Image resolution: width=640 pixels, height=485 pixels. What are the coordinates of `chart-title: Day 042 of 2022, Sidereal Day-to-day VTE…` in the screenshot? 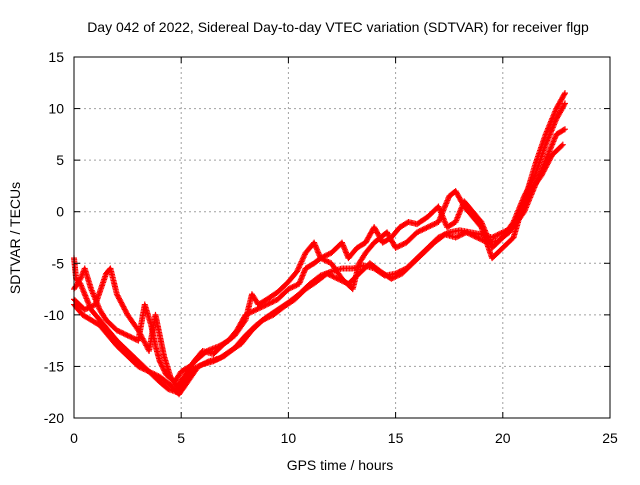 It's located at (338, 27).